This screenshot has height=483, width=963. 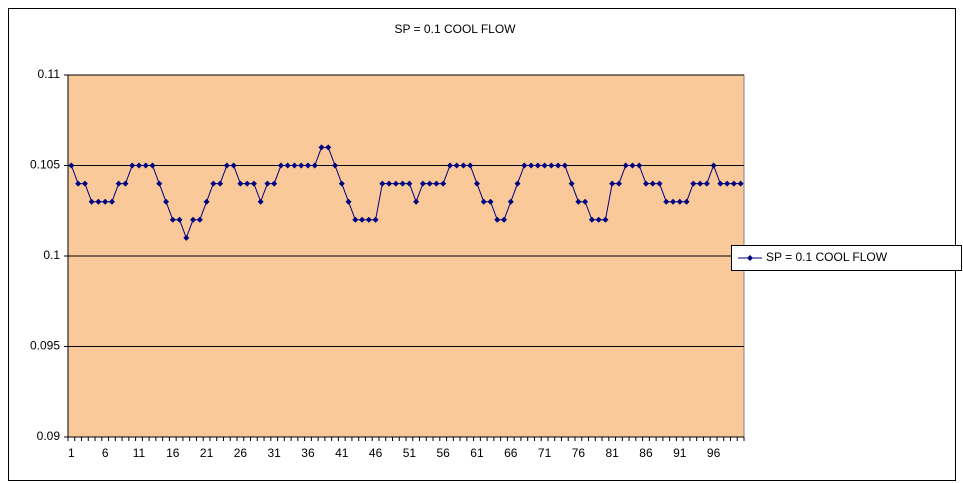 I want to click on x-tick-label: 61, so click(x=477, y=453).